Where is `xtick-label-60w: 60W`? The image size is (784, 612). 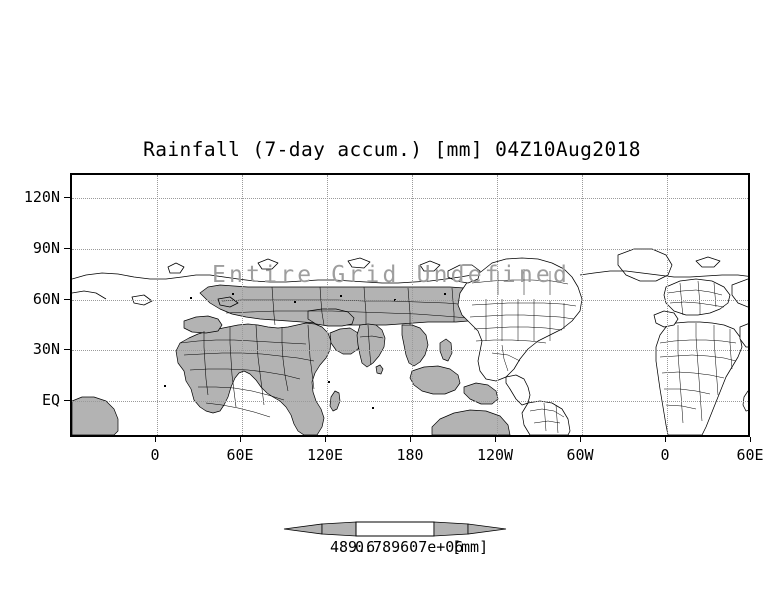 xtick-label-60w: 60W is located at coordinates (580, 455).